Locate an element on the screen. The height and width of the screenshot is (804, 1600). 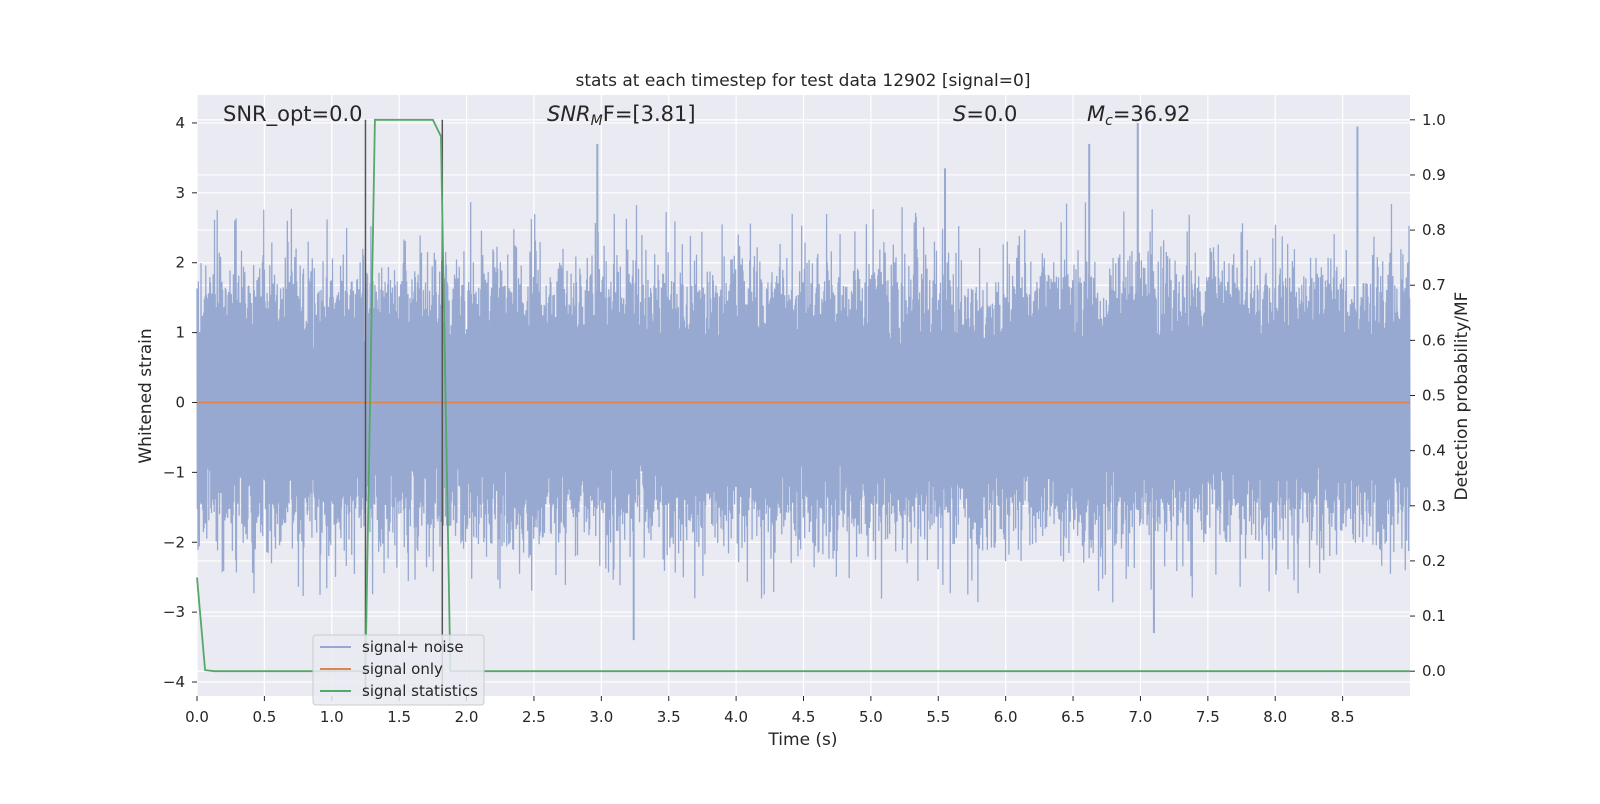
annotation-mc-tail: =36.92 is located at coordinates (1152, 114).